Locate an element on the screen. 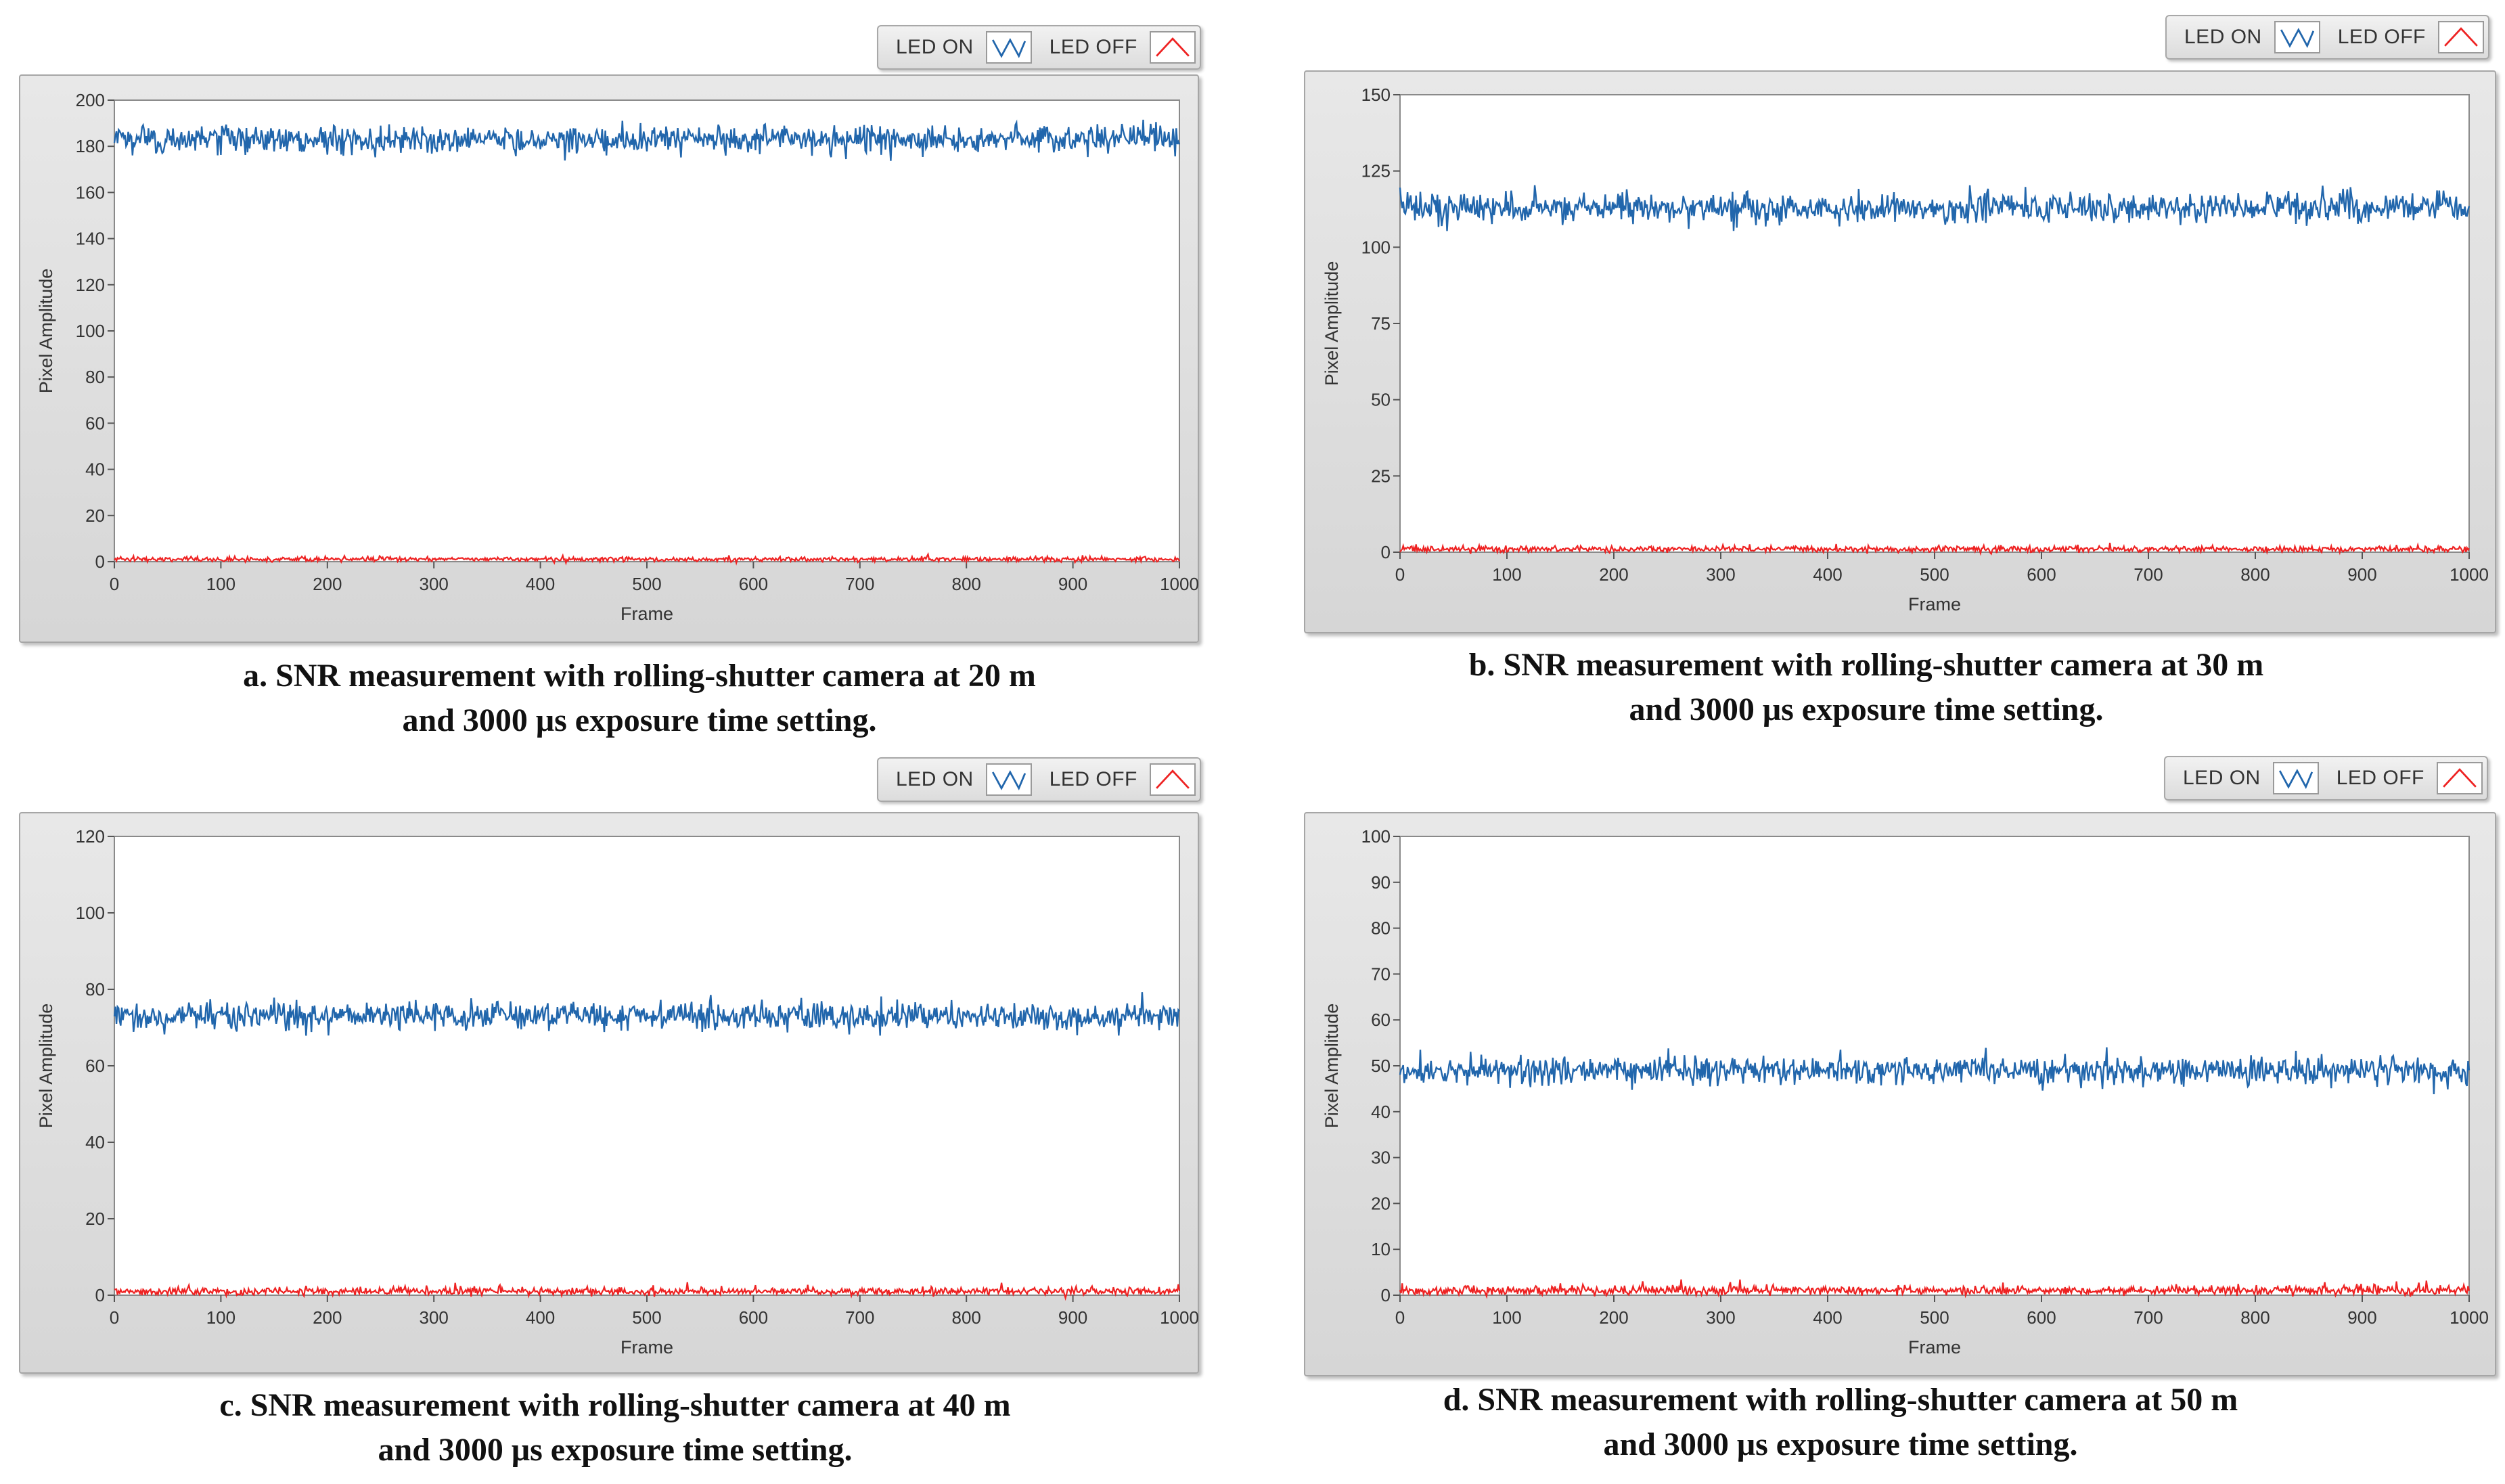 The height and width of the screenshot is (1484, 2505). y-tick-label: 30 is located at coordinates (1381, 1158).